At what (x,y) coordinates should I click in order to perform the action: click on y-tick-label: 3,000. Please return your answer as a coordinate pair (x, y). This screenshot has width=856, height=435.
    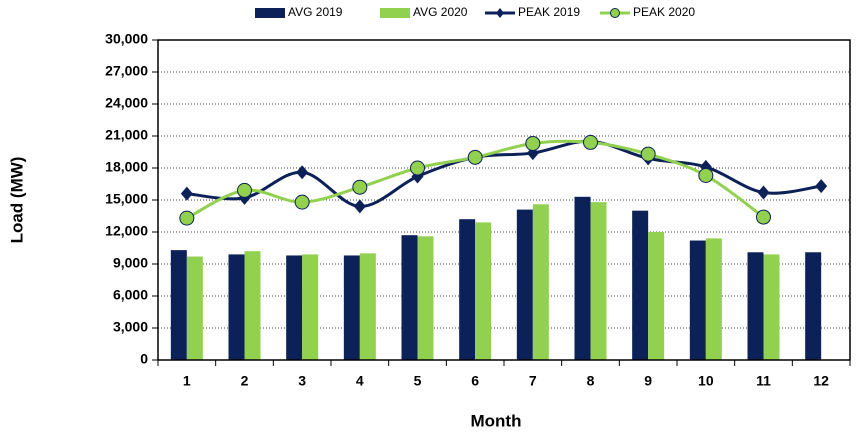
    Looking at the image, I should click on (130, 327).